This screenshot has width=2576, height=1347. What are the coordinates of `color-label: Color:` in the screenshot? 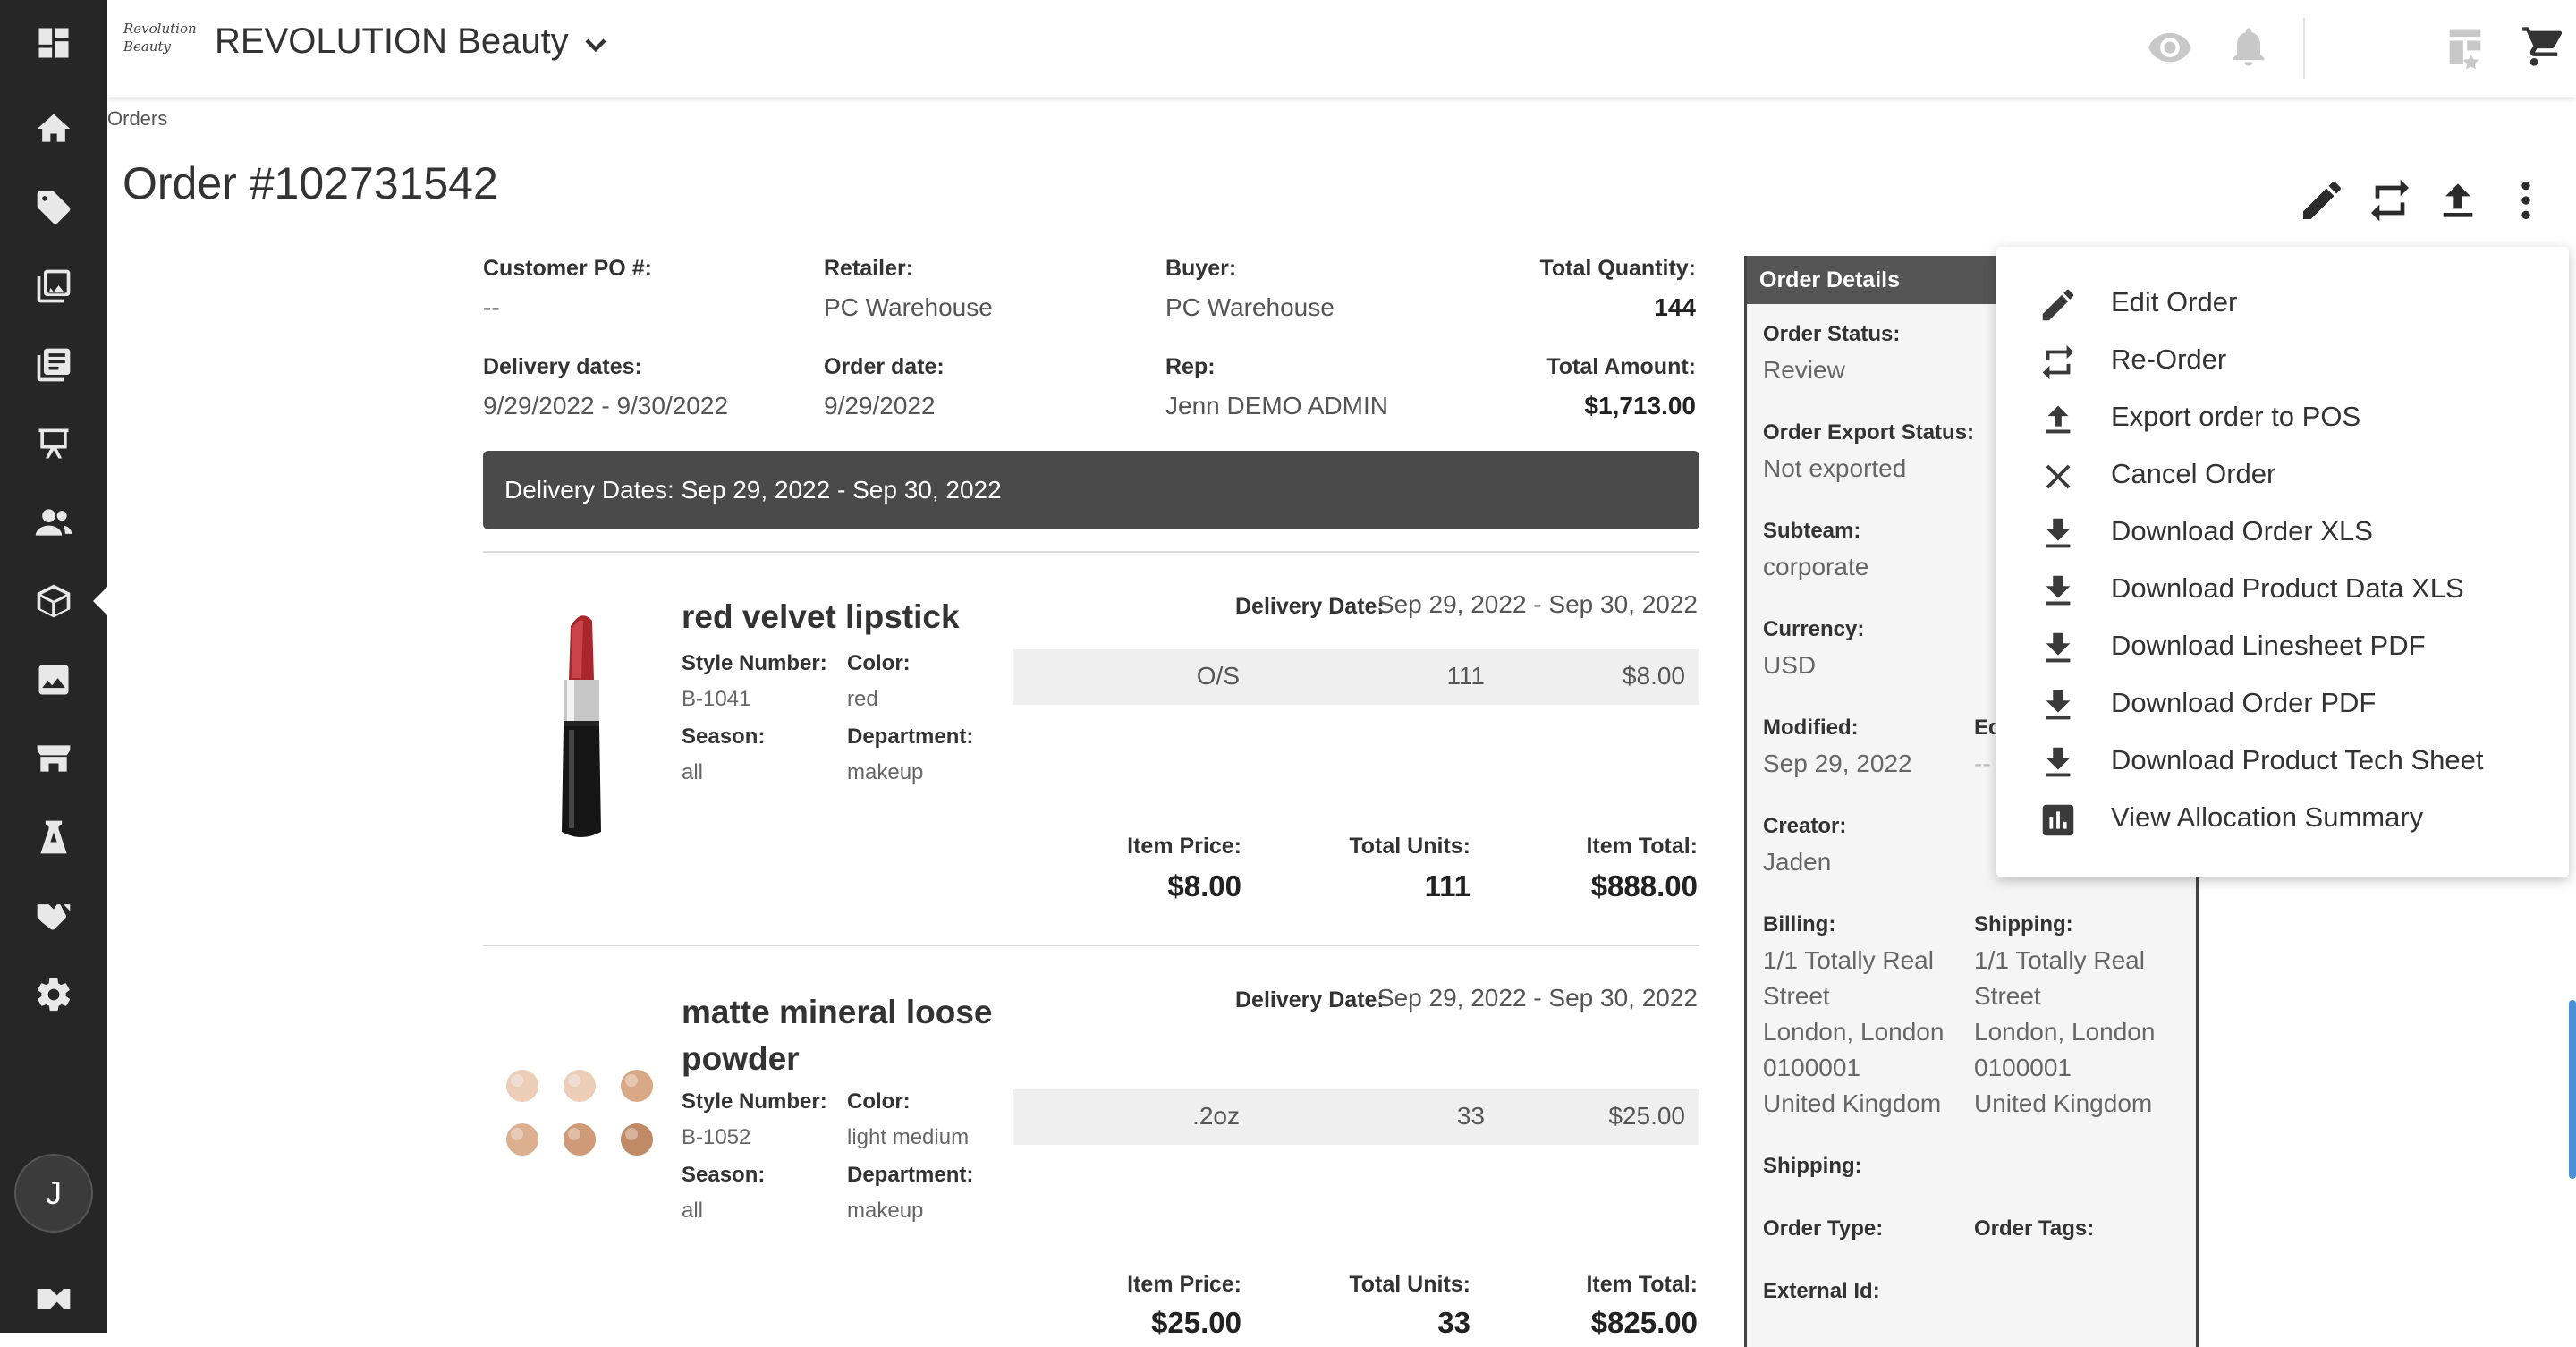 It's located at (879, 663).